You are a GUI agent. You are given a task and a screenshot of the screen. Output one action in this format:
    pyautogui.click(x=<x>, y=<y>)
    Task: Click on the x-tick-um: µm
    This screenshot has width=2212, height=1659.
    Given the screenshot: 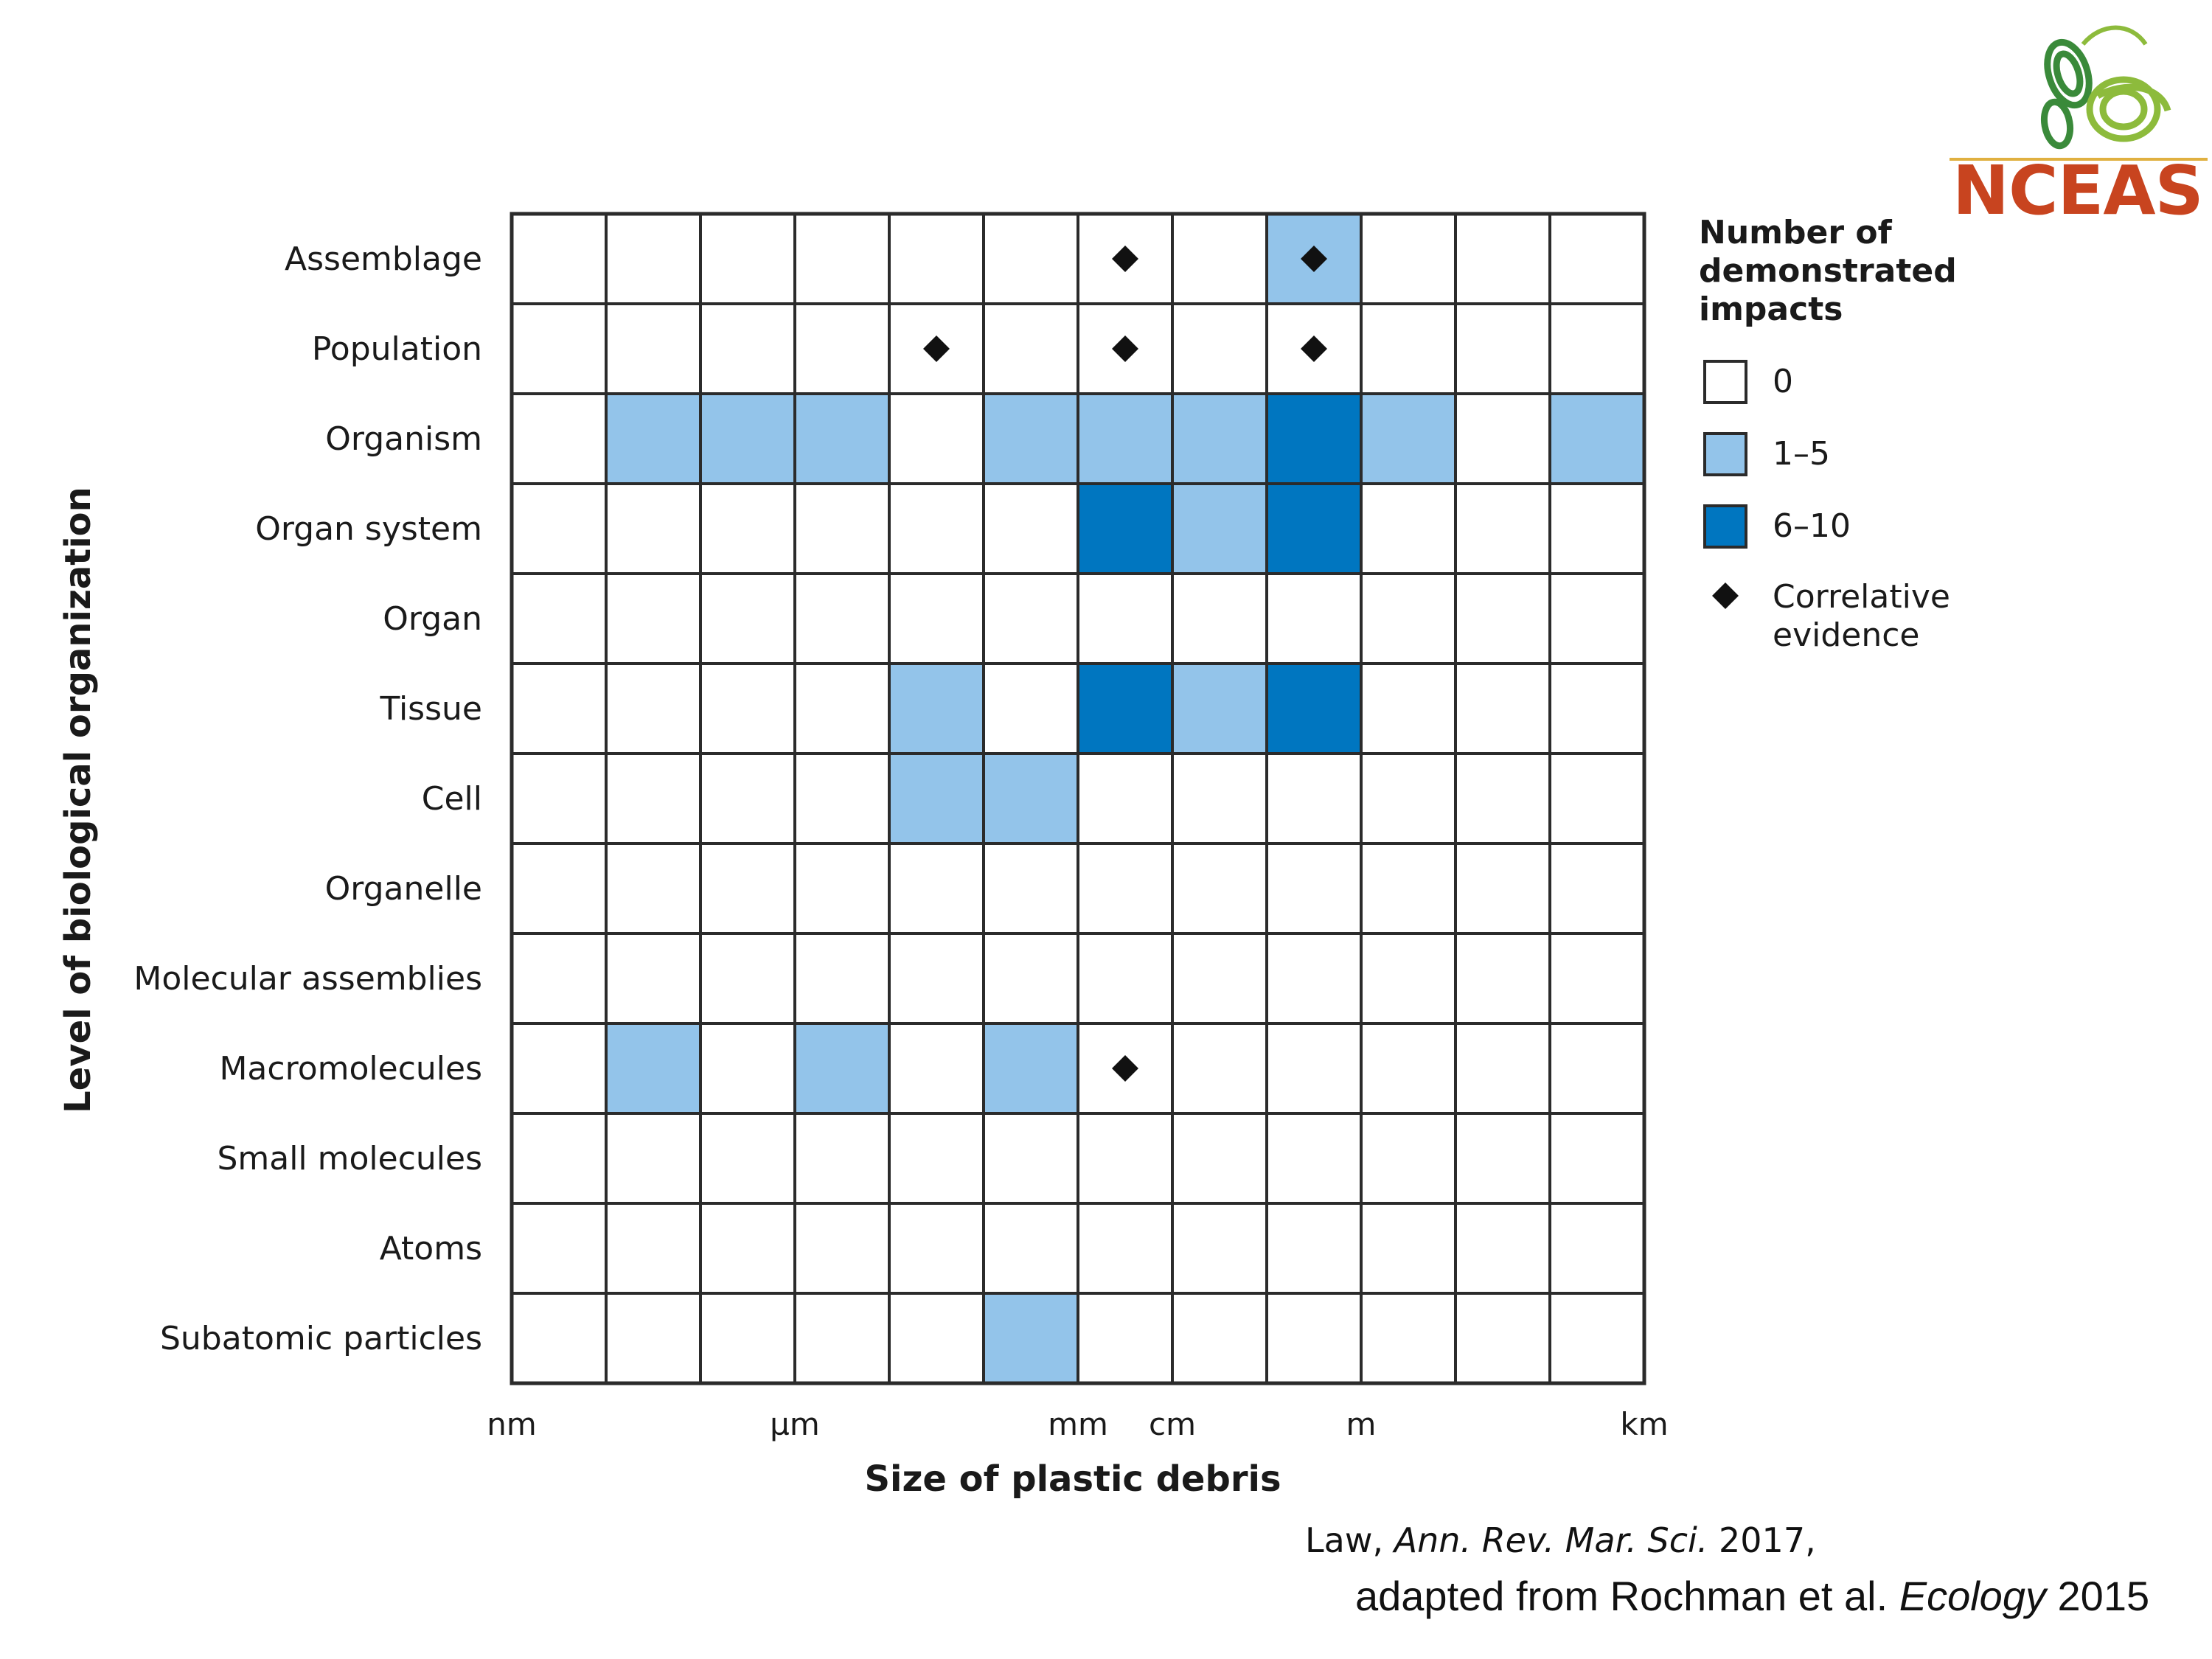 What is the action you would take?
    pyautogui.click(x=795, y=1424)
    